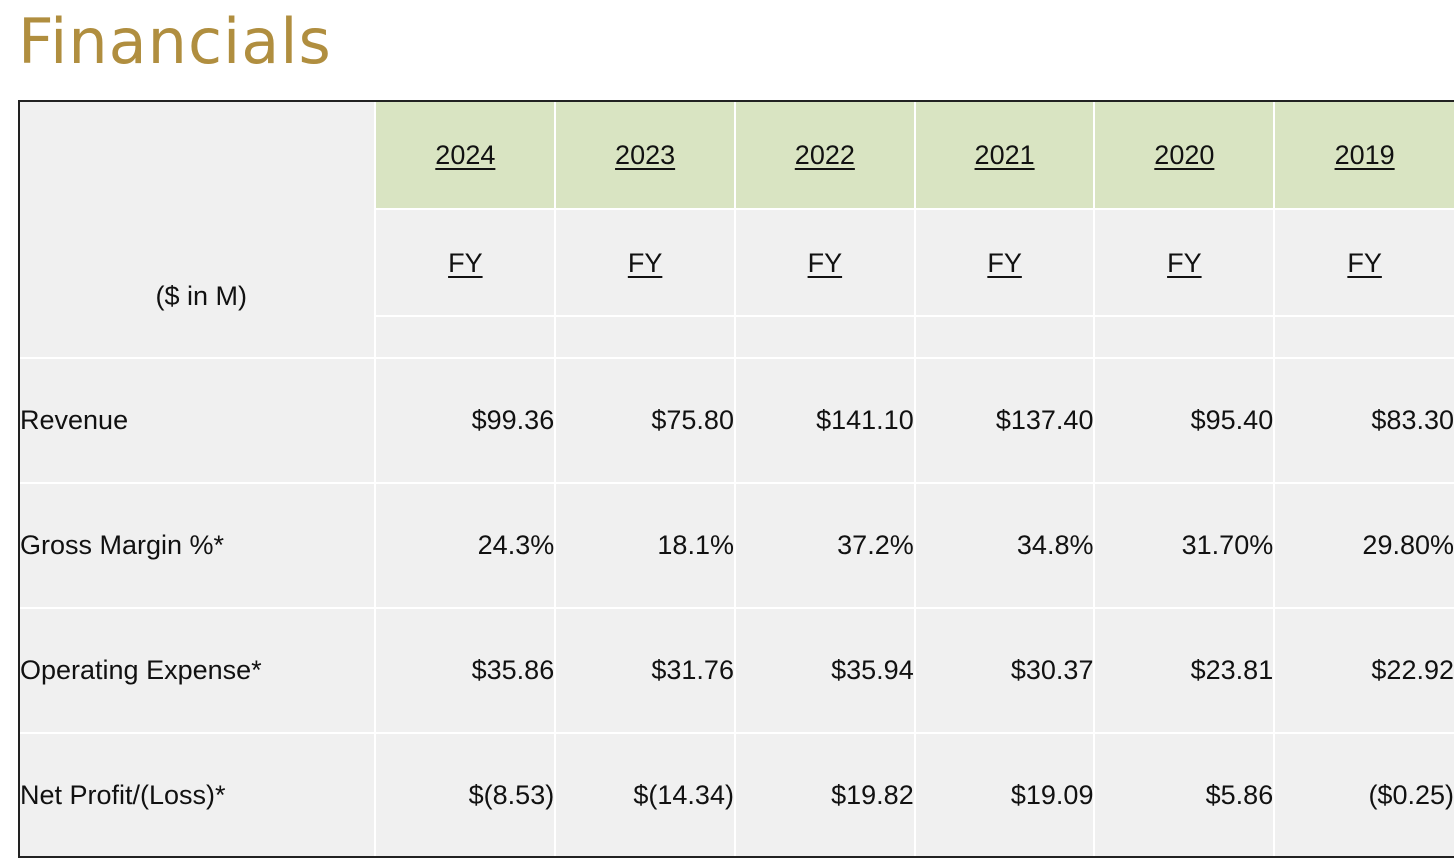 This screenshot has height=868, width=1454. What do you see at coordinates (1185, 546) in the screenshot?
I see `table-cell: 31.70%` at bounding box center [1185, 546].